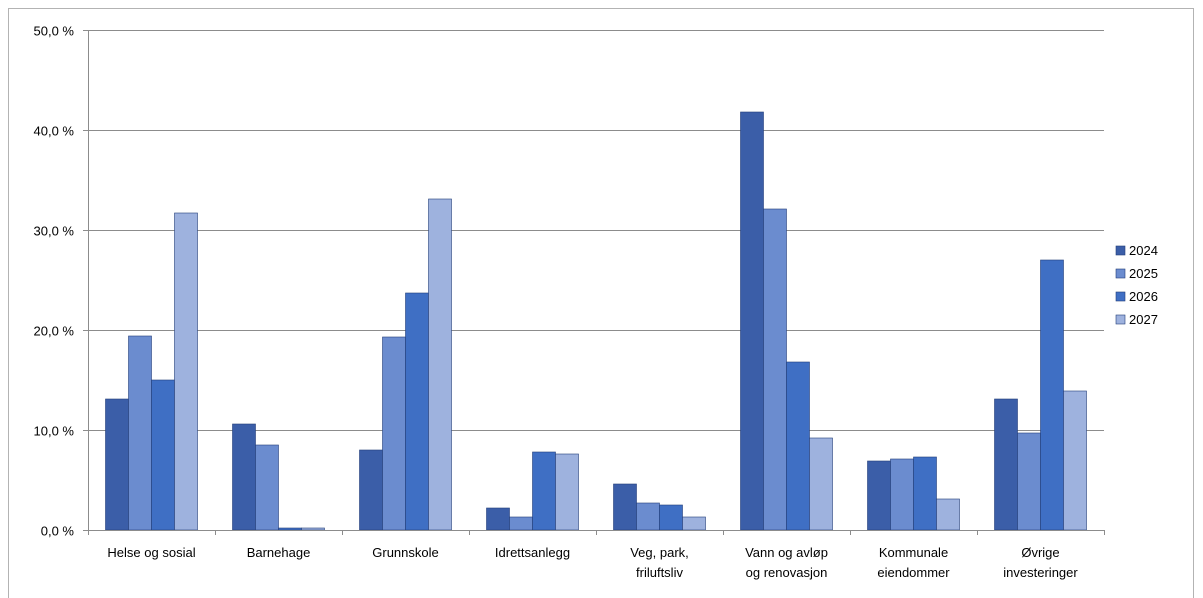 The width and height of the screenshot is (1203, 598). Describe the element at coordinates (1143, 250) in the screenshot. I see `legend-label-2024: 2024` at that location.